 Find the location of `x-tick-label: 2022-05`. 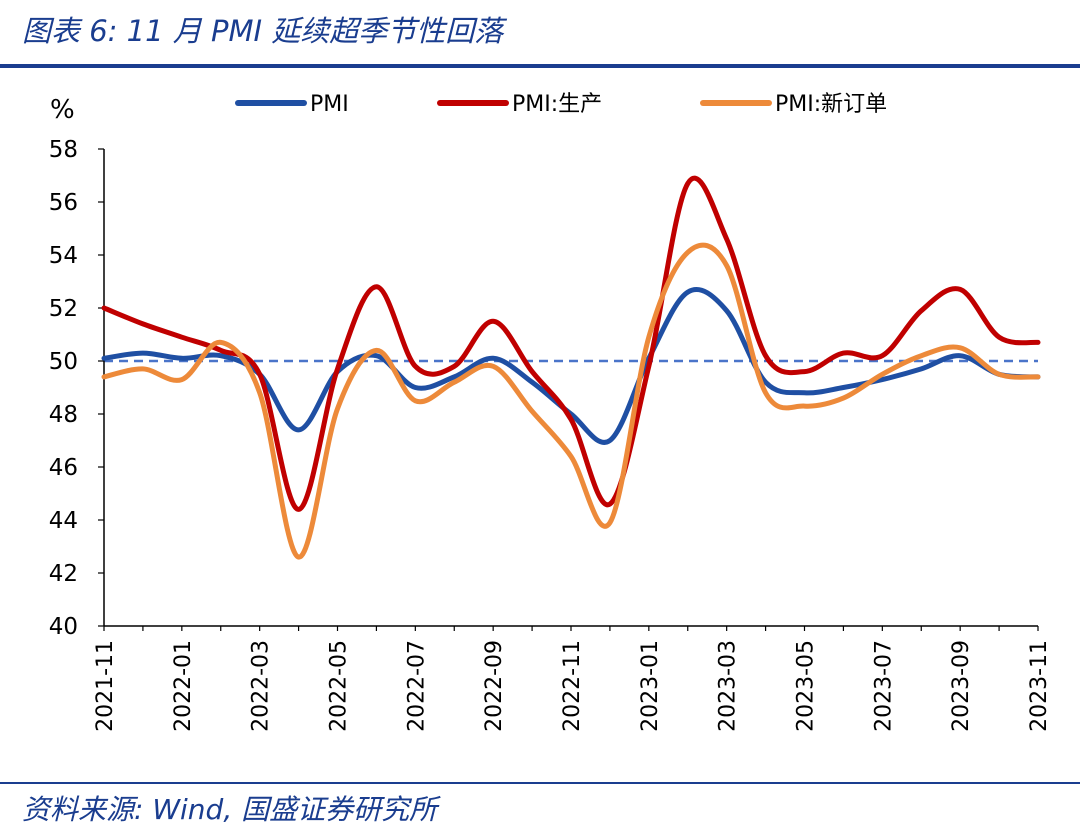

x-tick-label: 2022-05 is located at coordinates (339, 686).